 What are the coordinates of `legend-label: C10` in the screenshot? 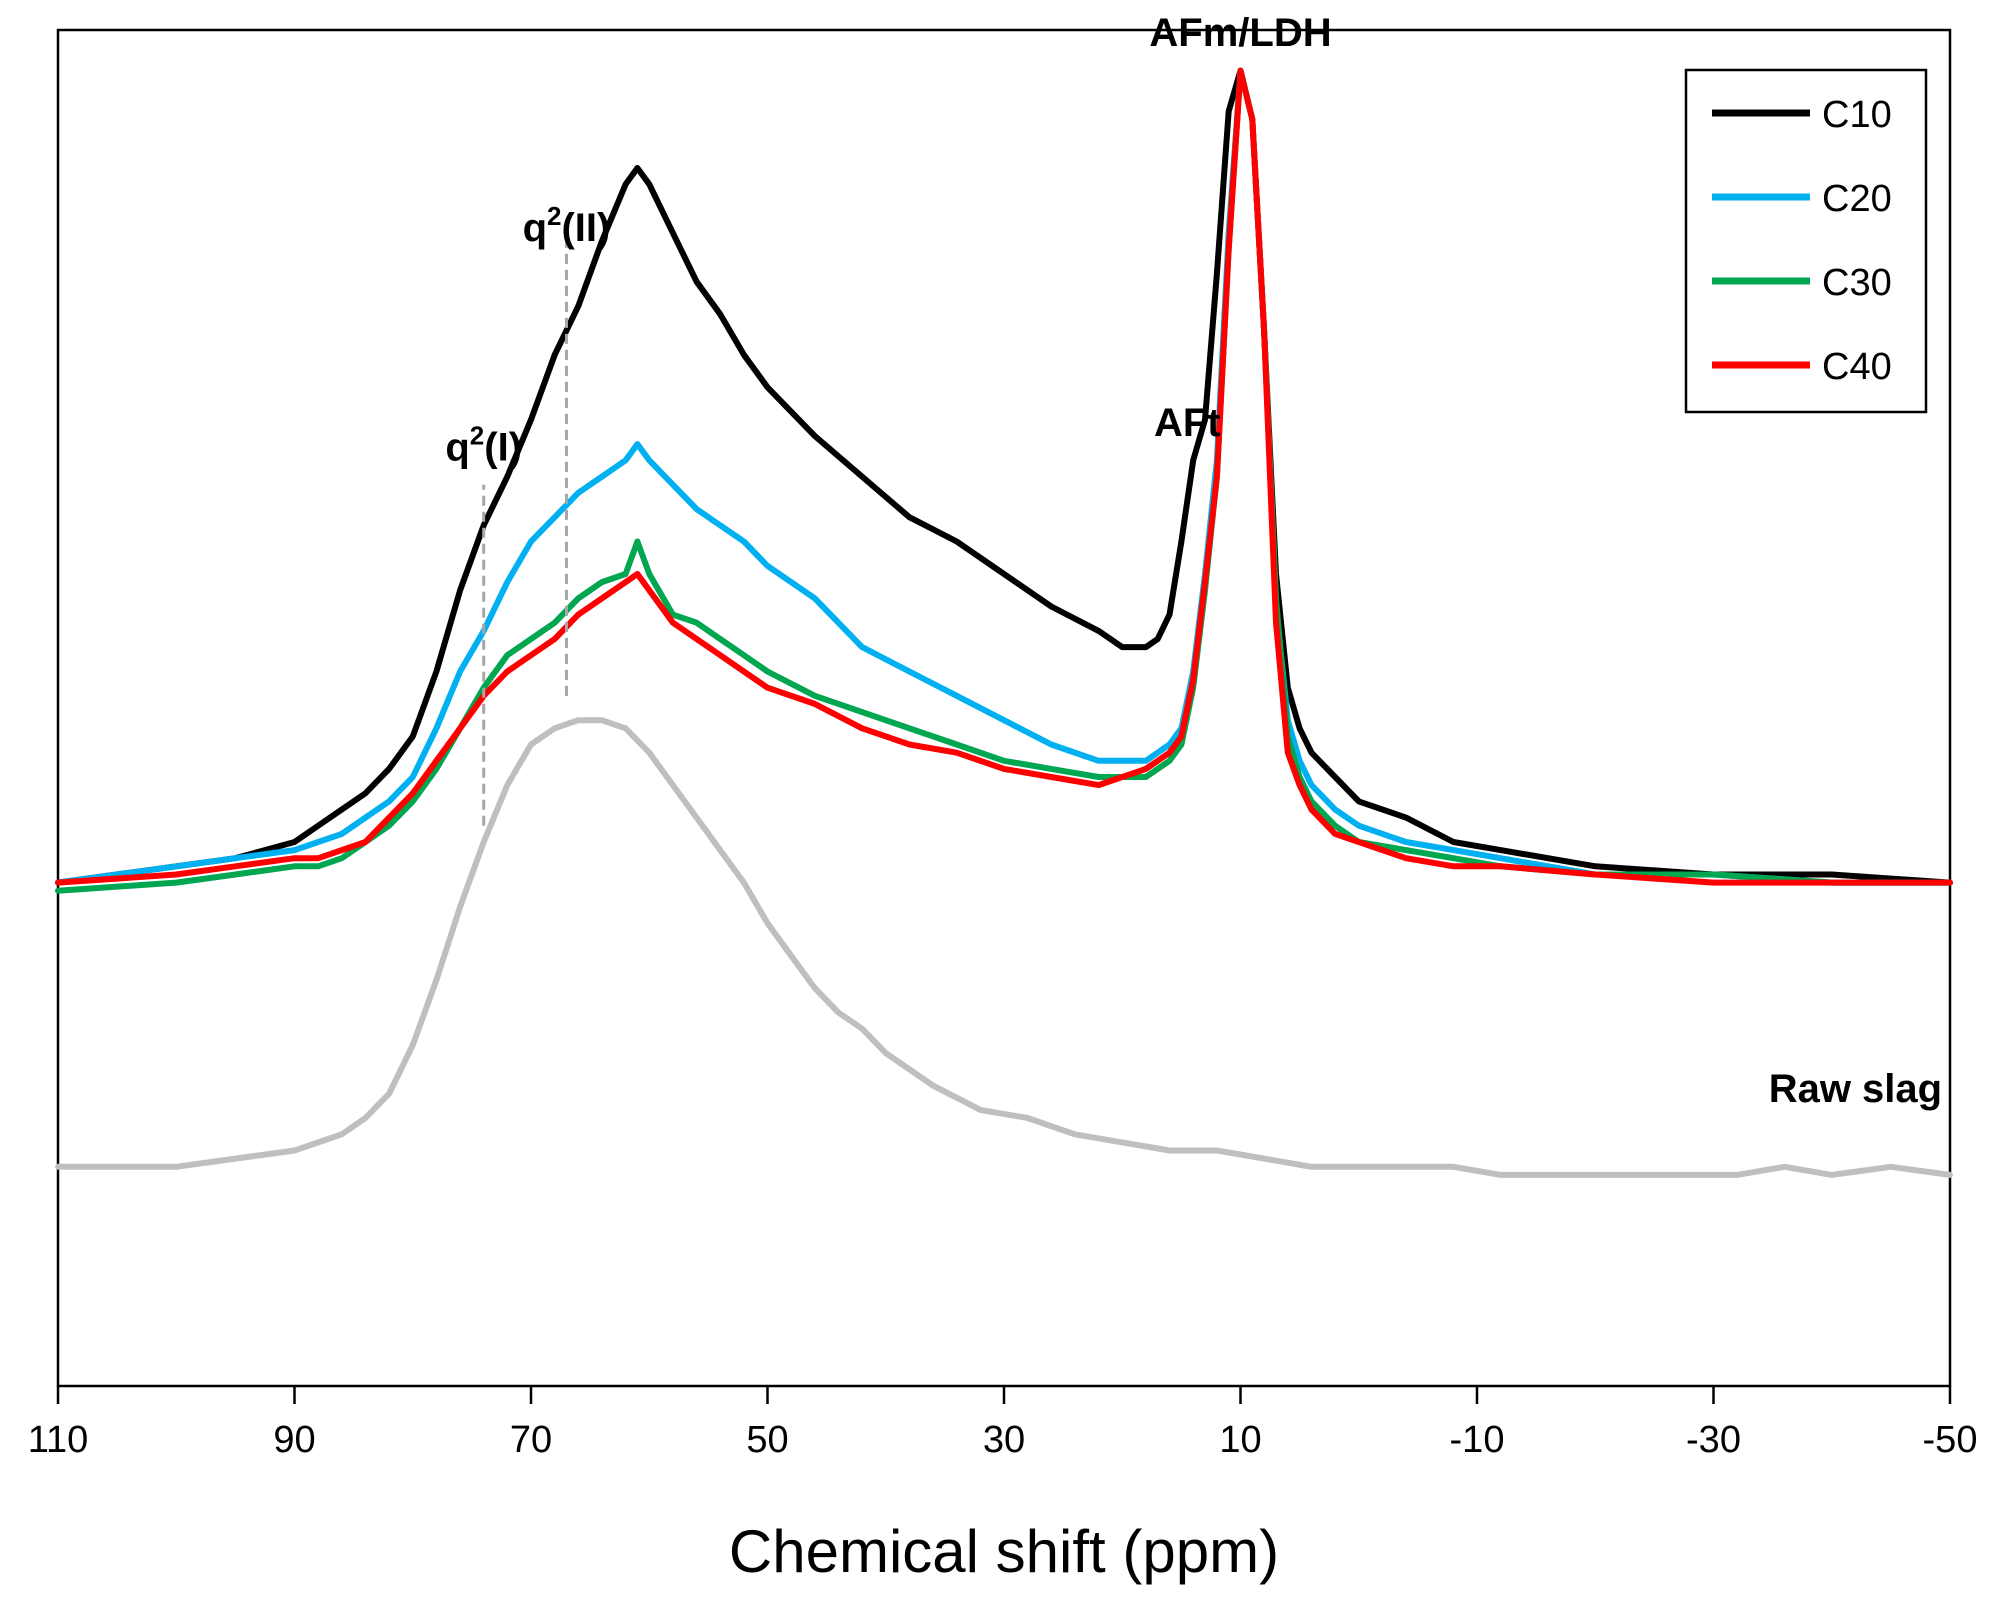 It's located at (1857, 115).